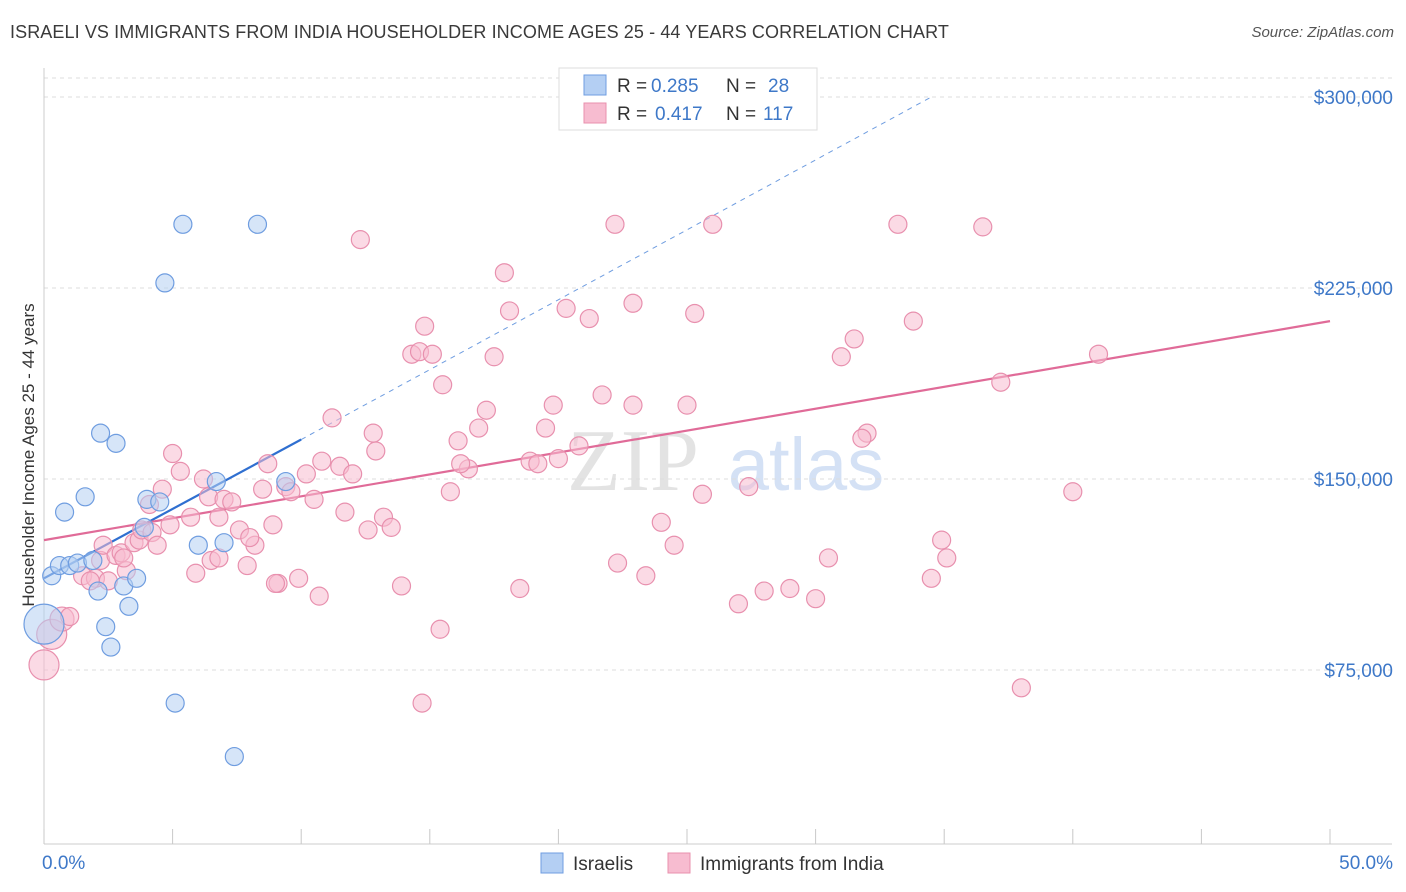  Describe the element at coordinates (1358, 671) in the screenshot. I see `y-tick-label-0: $75,000` at that location.